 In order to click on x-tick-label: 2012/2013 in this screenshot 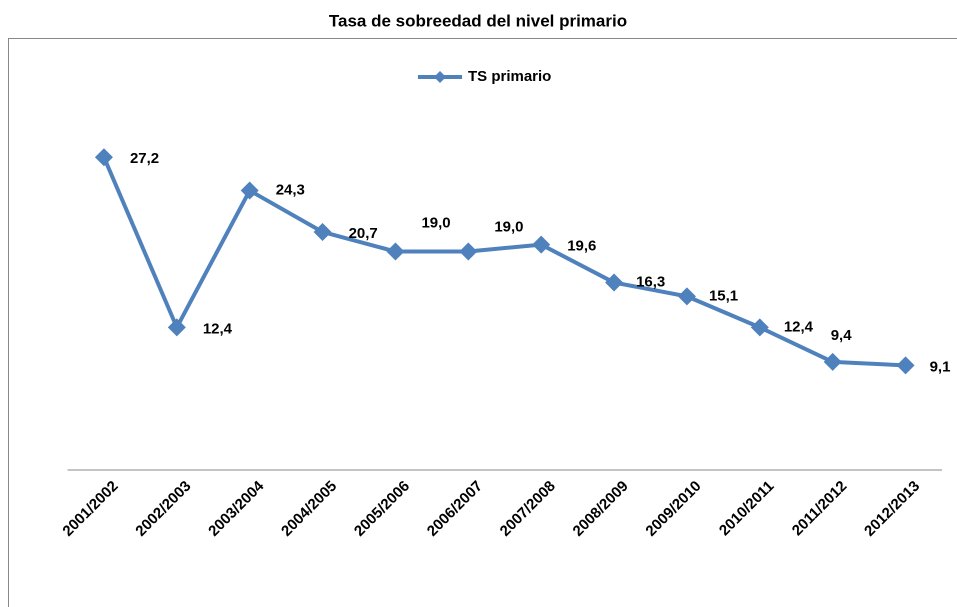, I will do `click(892, 509)`.